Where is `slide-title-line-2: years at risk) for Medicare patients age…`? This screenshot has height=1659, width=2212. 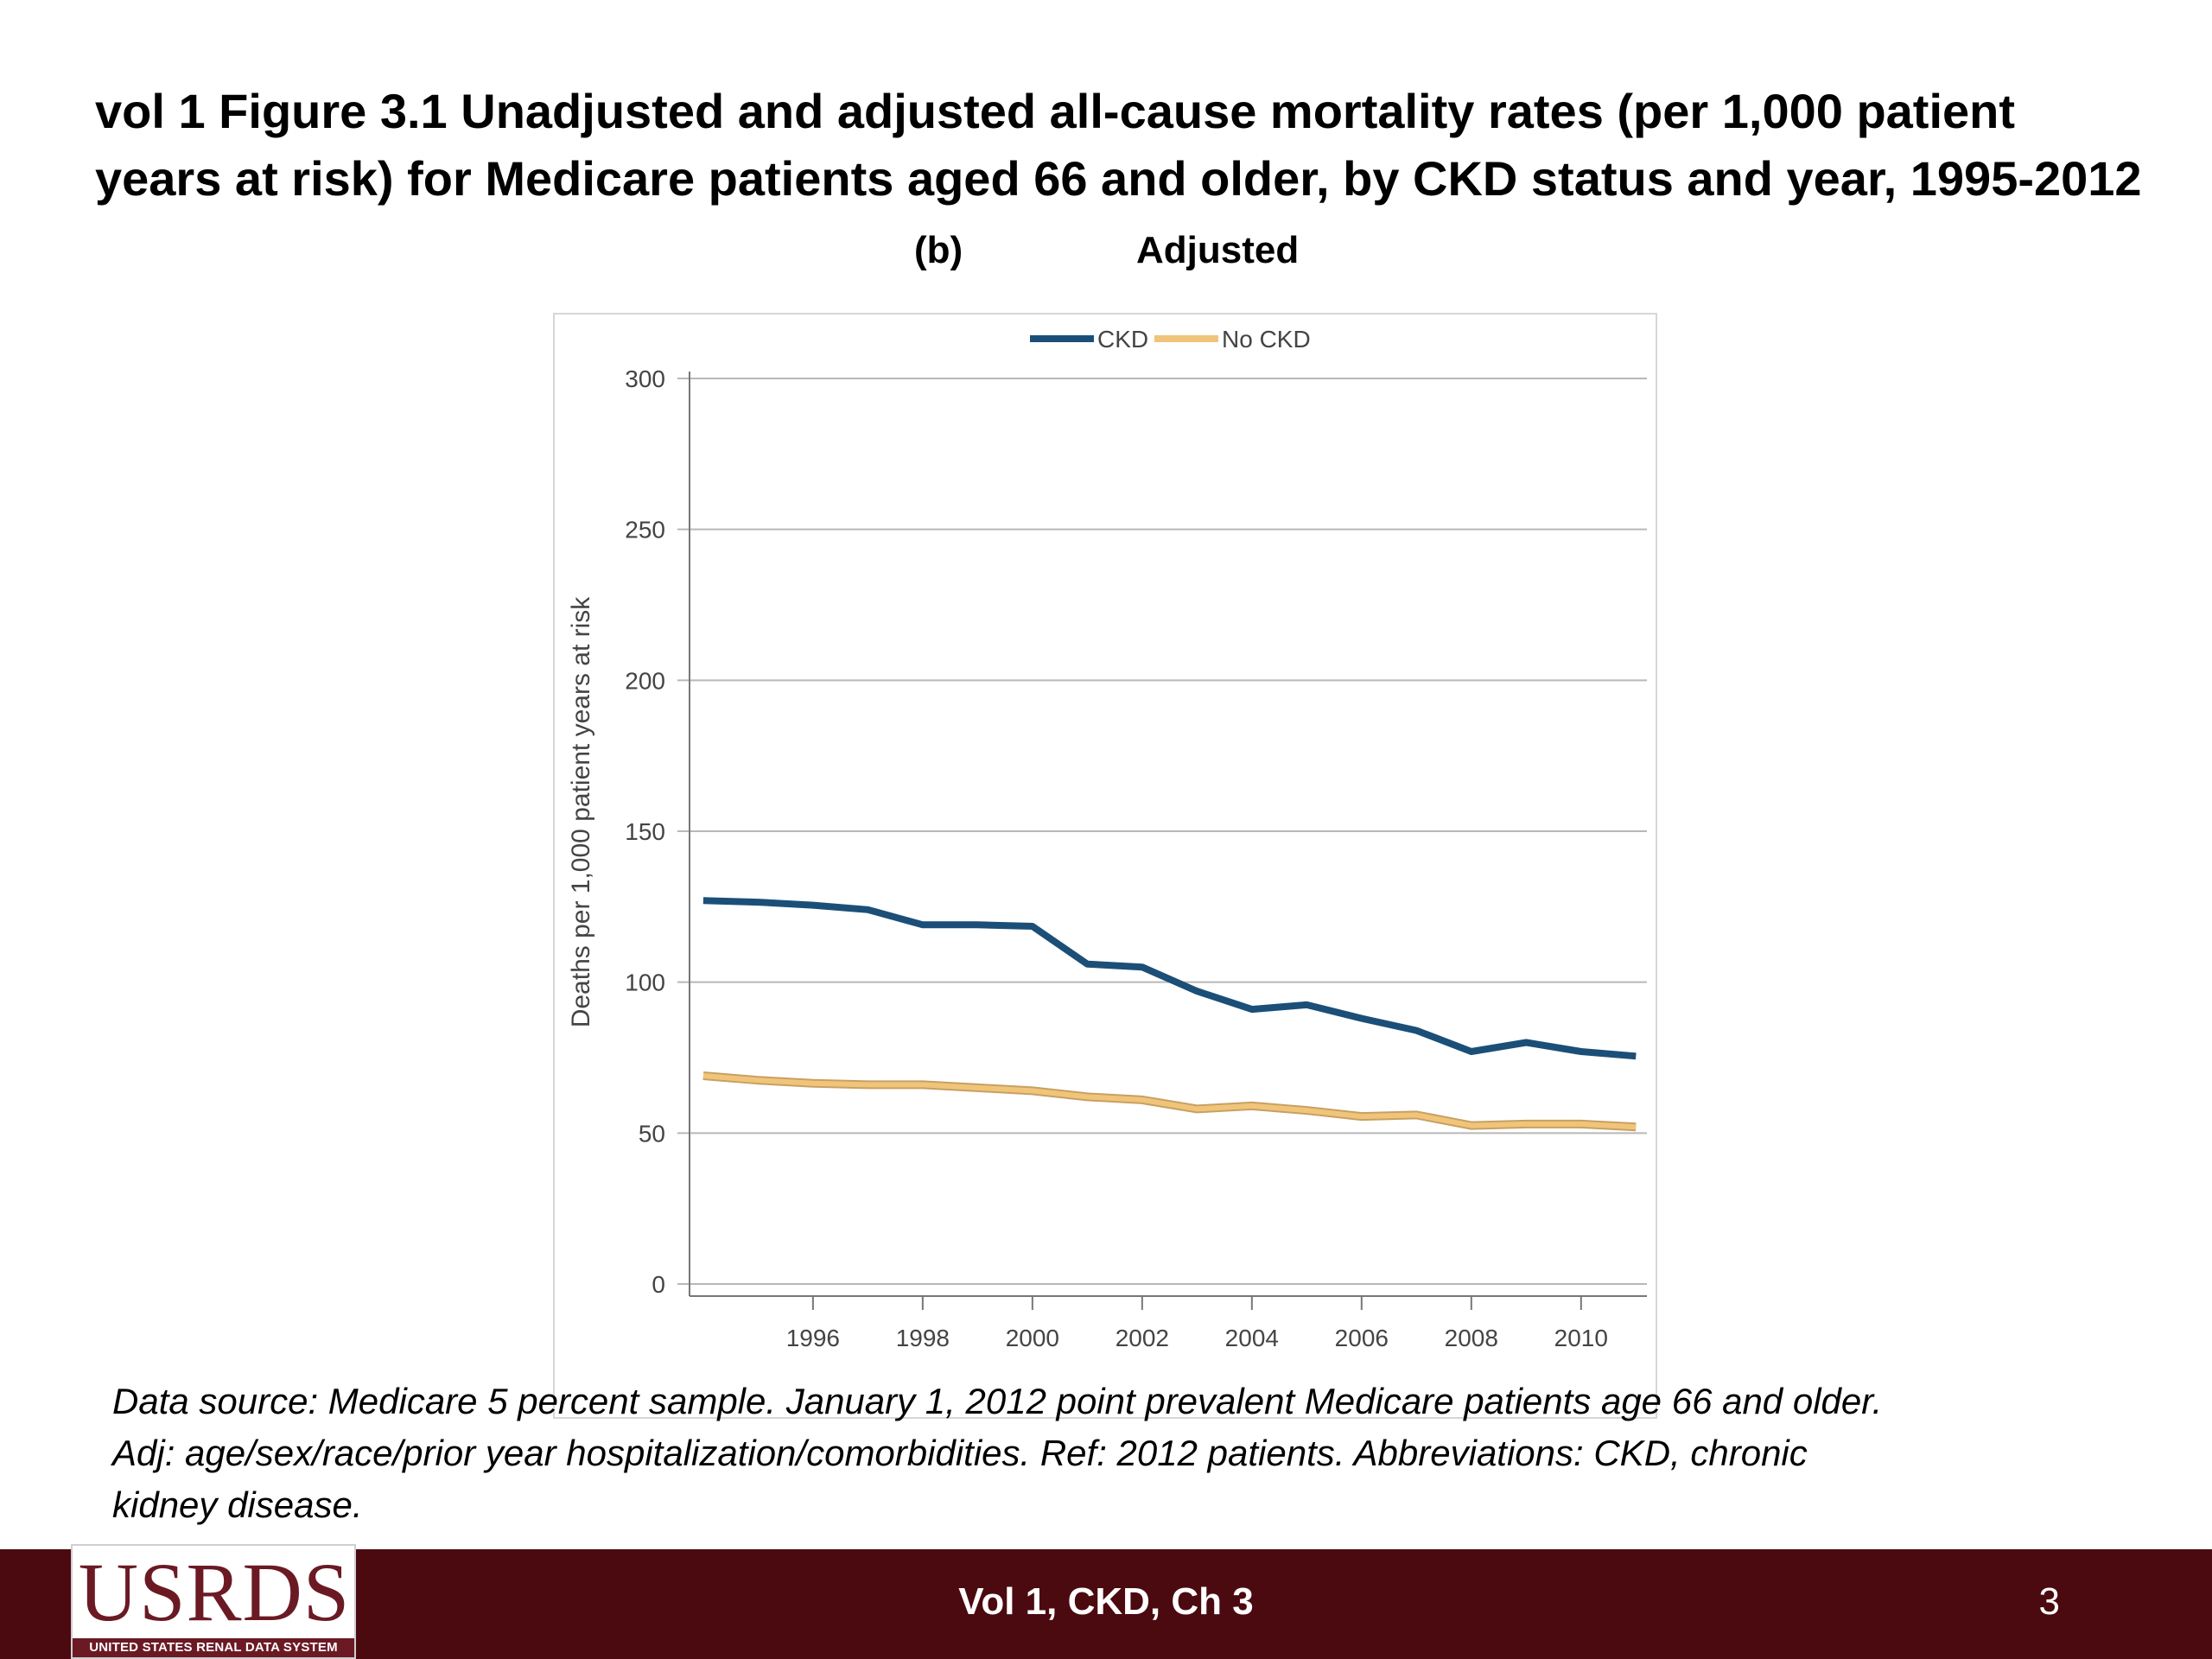 slide-title-line-2: years at risk) for Medicare patients age… is located at coordinates (1118, 178).